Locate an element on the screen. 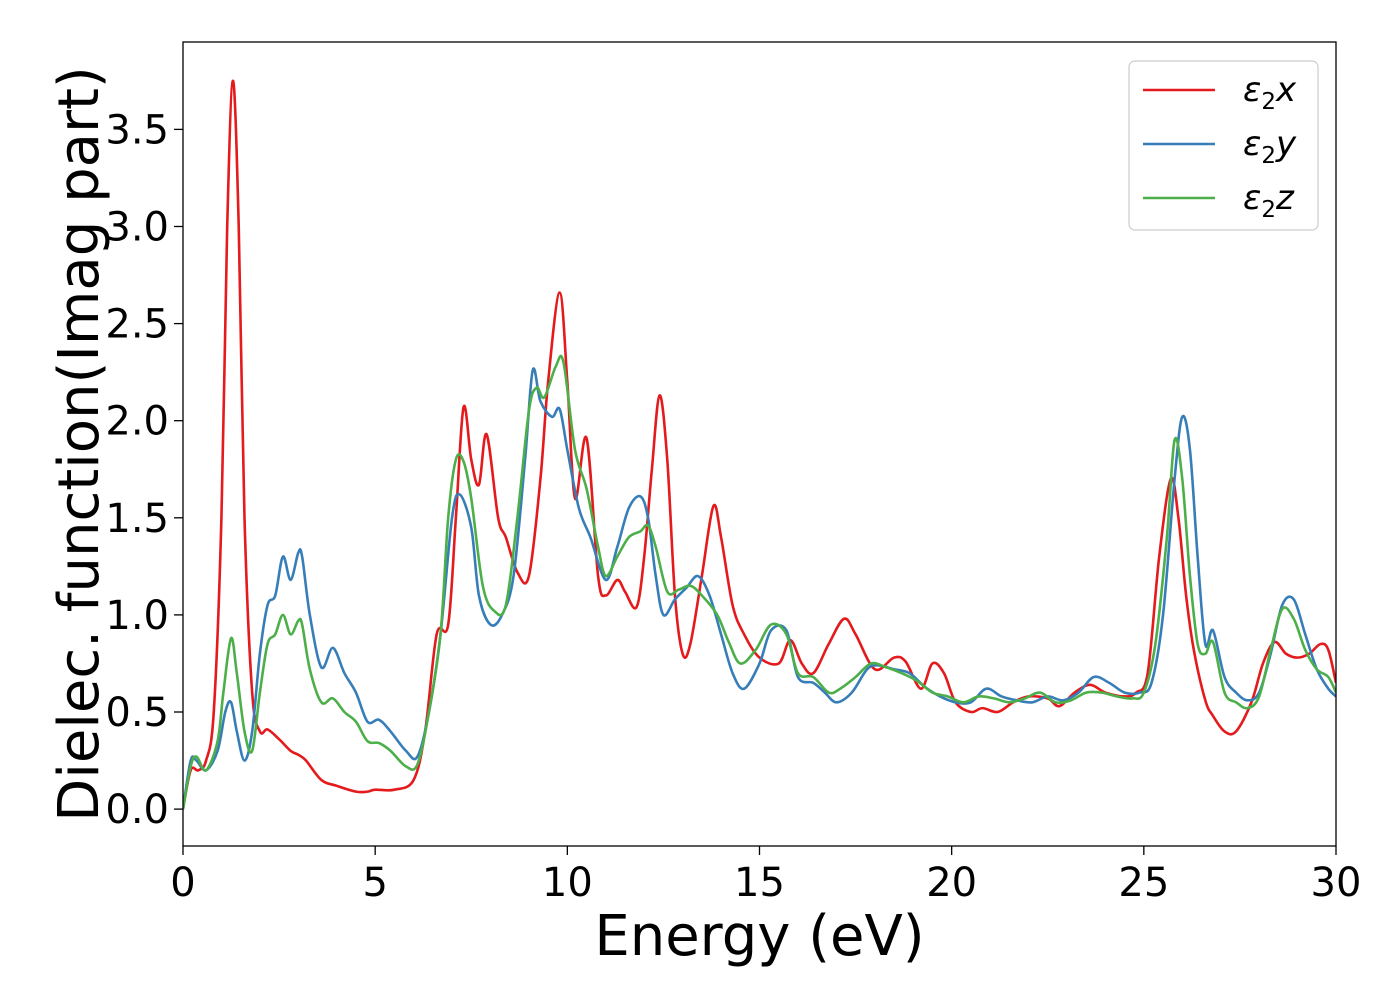  y-tick-label: 0.0 is located at coordinates (137, 810).